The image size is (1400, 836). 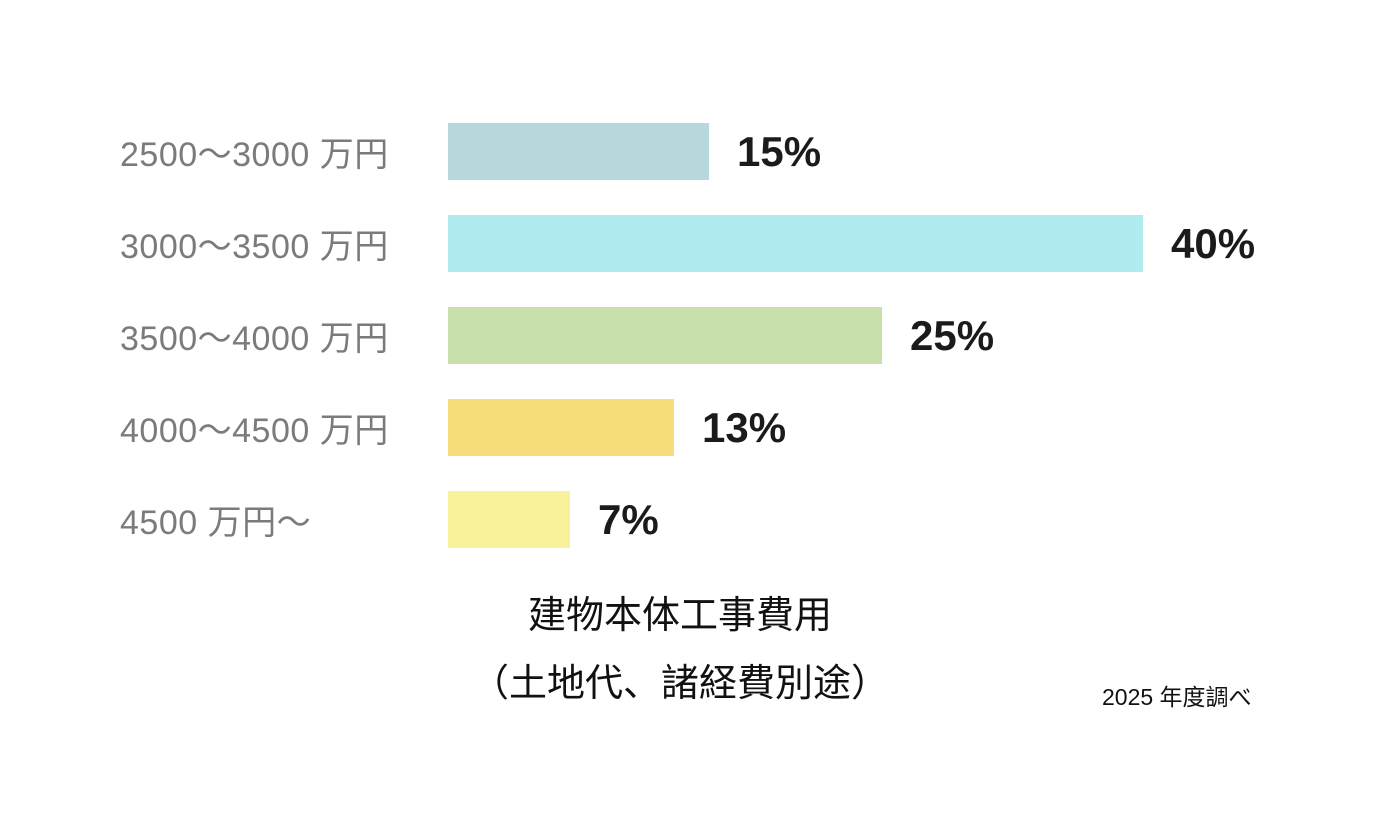 I want to click on bar-row: 3500〜4000 万円 25%, so click(x=687, y=335).